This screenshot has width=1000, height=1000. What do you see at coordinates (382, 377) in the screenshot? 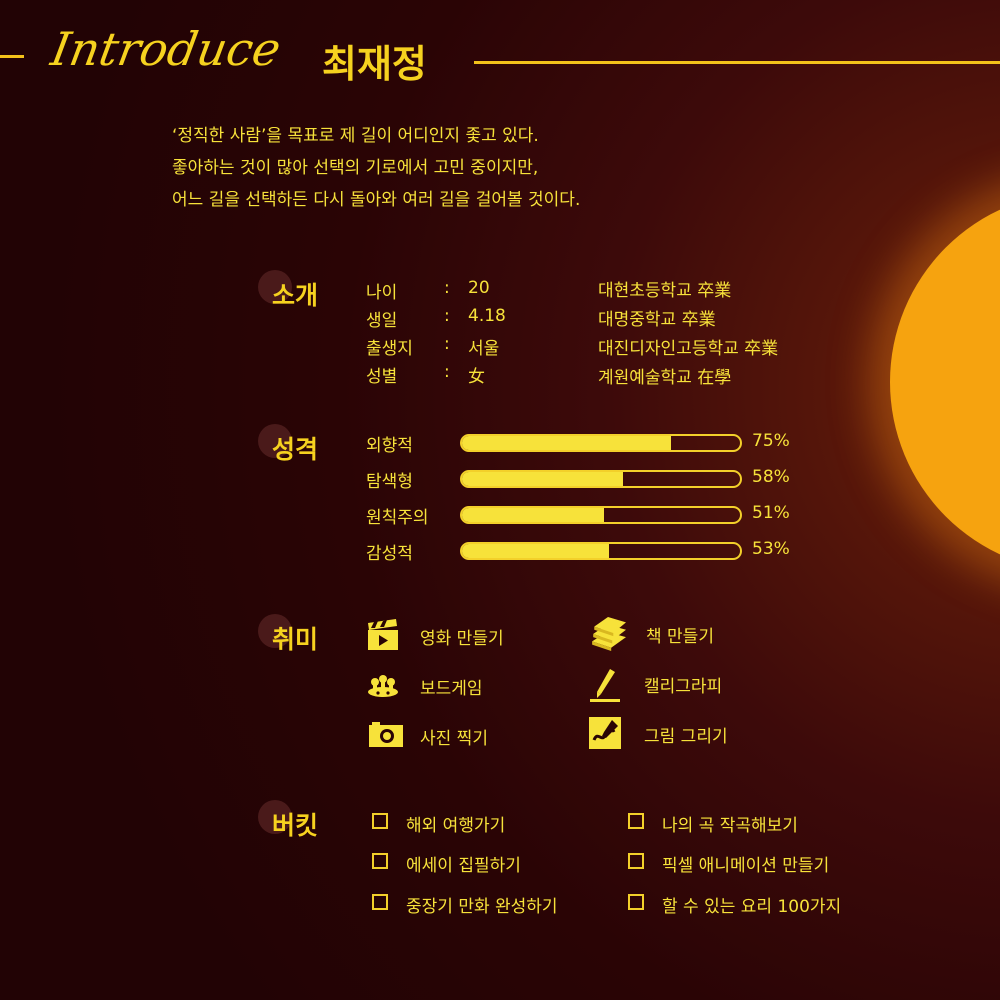
I see `about-label: 성별` at bounding box center [382, 377].